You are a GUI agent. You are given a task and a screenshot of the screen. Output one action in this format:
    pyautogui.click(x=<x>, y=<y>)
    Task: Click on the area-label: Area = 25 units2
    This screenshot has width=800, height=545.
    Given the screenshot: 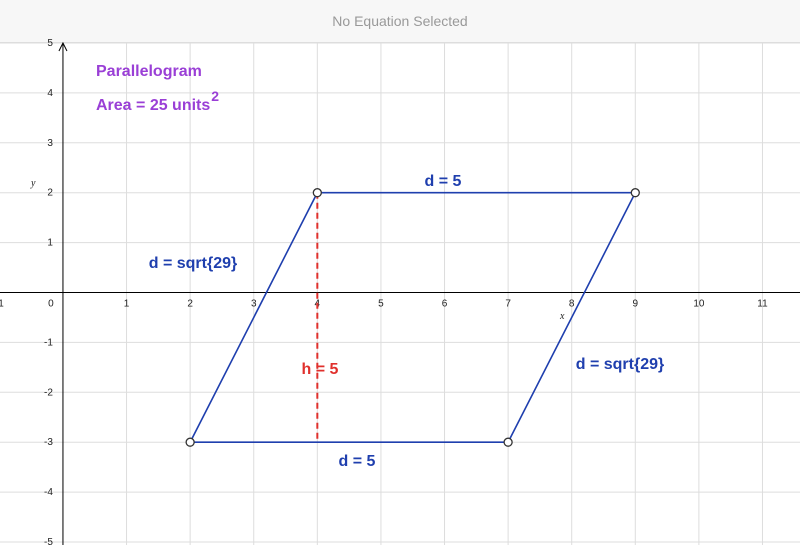 What is the action you would take?
    pyautogui.click(x=157, y=101)
    